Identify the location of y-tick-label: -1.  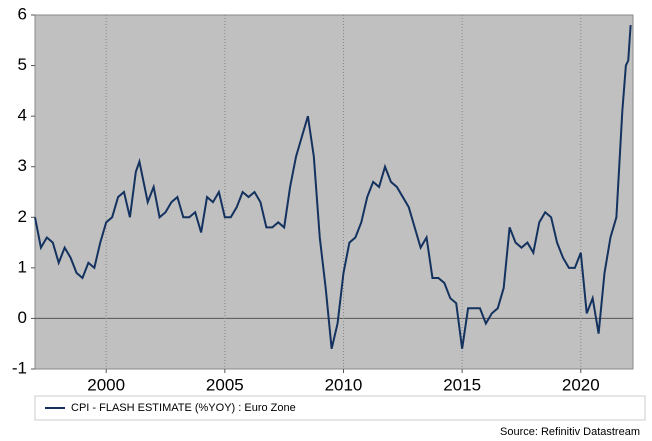
(19, 367).